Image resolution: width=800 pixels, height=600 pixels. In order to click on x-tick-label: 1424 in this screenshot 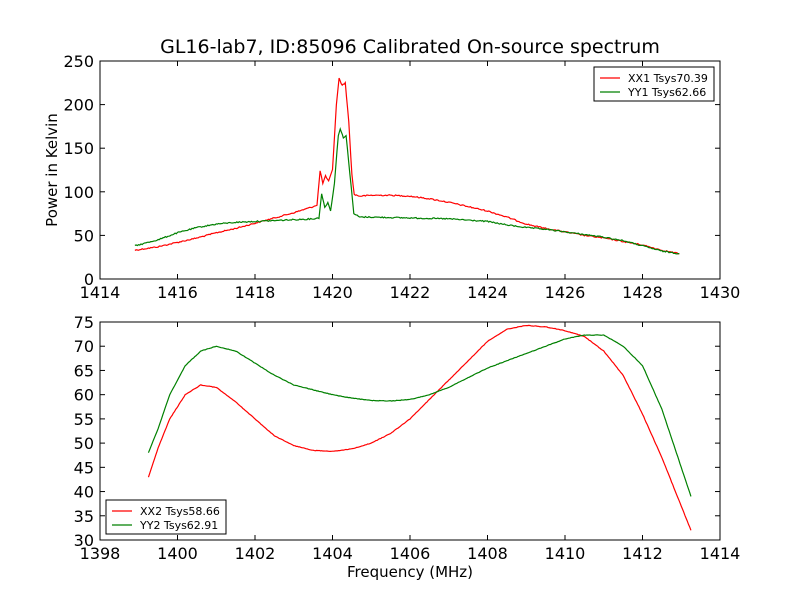, I will do `click(487, 292)`.